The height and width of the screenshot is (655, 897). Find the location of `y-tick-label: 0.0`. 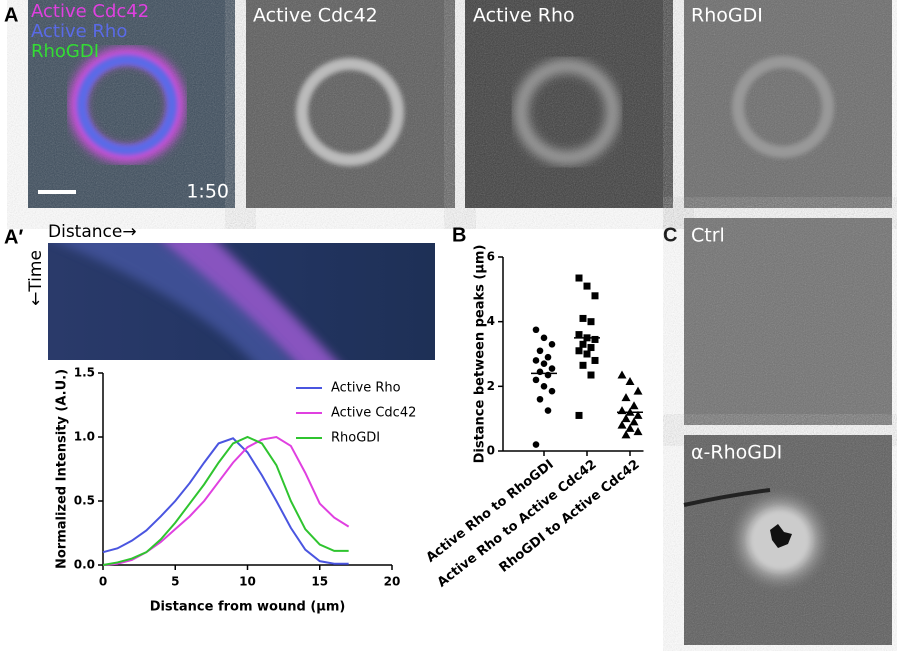

y-tick-label: 0.0 is located at coordinates (84, 565).